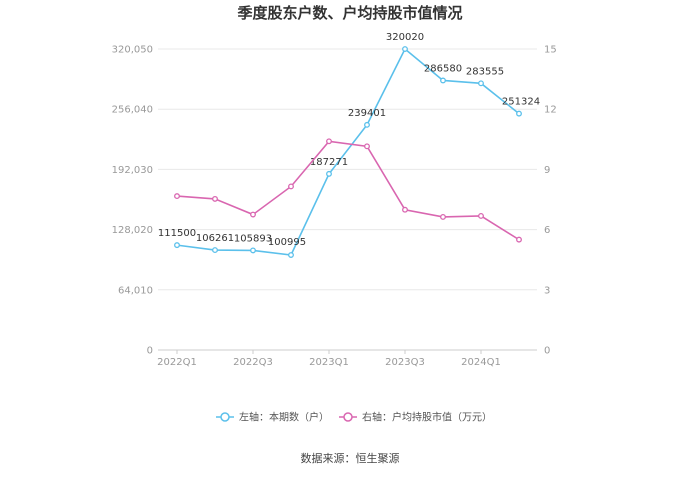  What do you see at coordinates (284, 417) in the screenshot?
I see `legend-label: 左轴：本期数（户）` at bounding box center [284, 417].